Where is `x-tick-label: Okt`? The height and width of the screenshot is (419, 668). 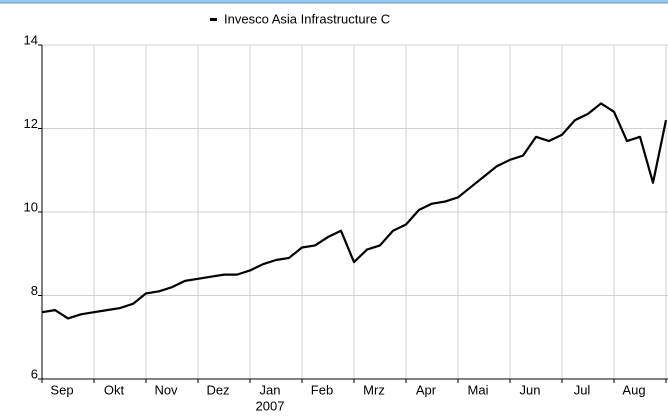
x-tick-label: Okt is located at coordinates (114, 389).